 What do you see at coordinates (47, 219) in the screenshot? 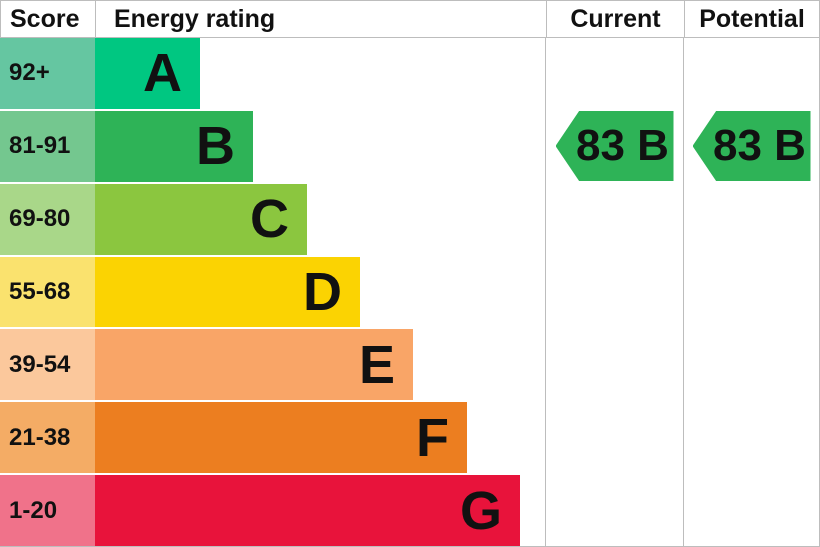
I see `score-range-label: 69-80` at bounding box center [47, 219].